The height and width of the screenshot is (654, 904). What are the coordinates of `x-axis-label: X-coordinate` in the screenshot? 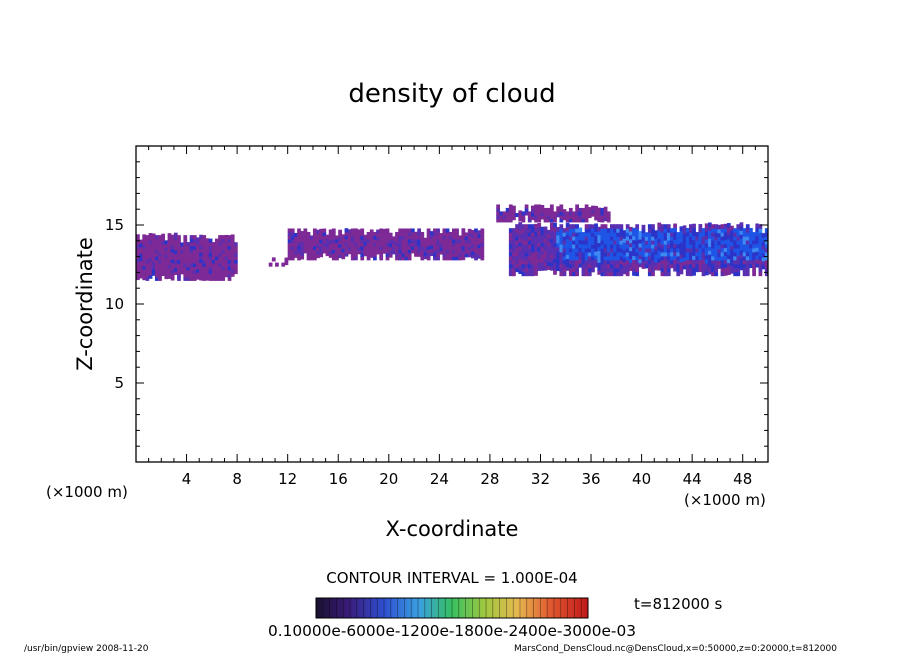 It's located at (452, 529).